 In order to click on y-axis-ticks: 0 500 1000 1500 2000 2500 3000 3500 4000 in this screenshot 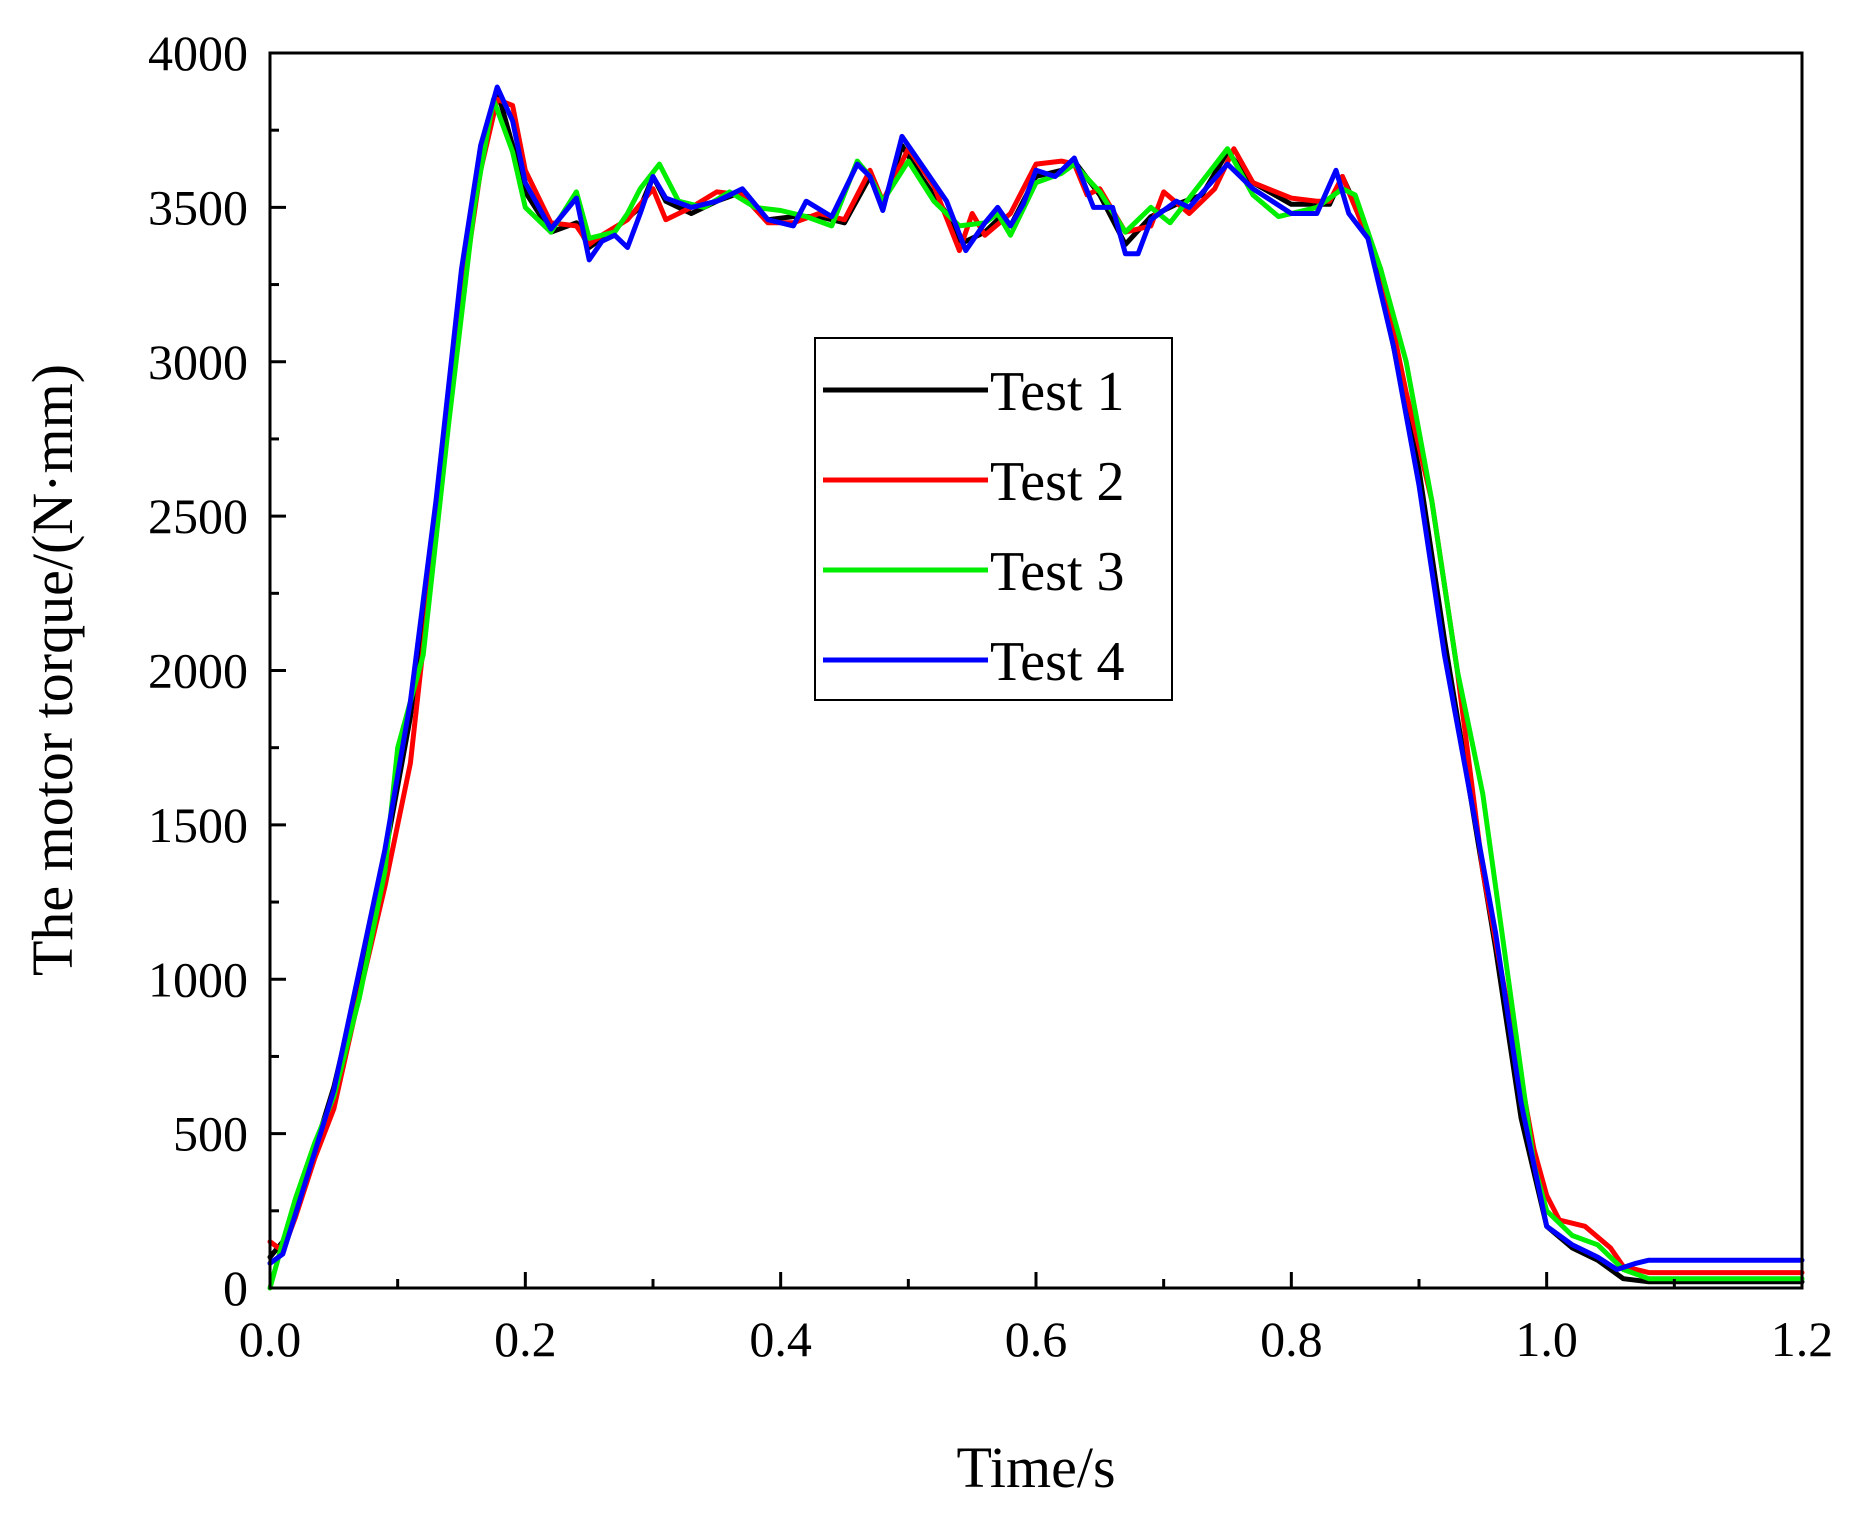, I will do `click(217, 670)`.